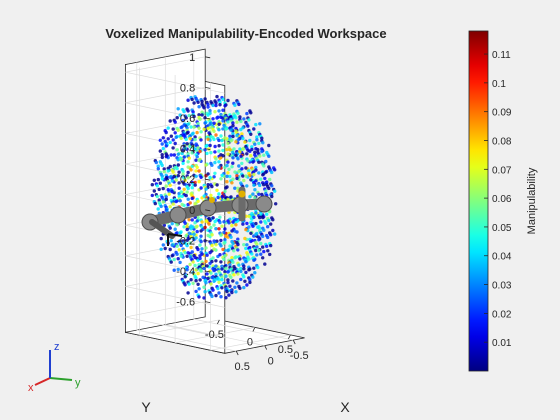 The height and width of the screenshot is (420, 560). What do you see at coordinates (185, 272) in the screenshot?
I see `z-tick-label: -0.4` at bounding box center [185, 272].